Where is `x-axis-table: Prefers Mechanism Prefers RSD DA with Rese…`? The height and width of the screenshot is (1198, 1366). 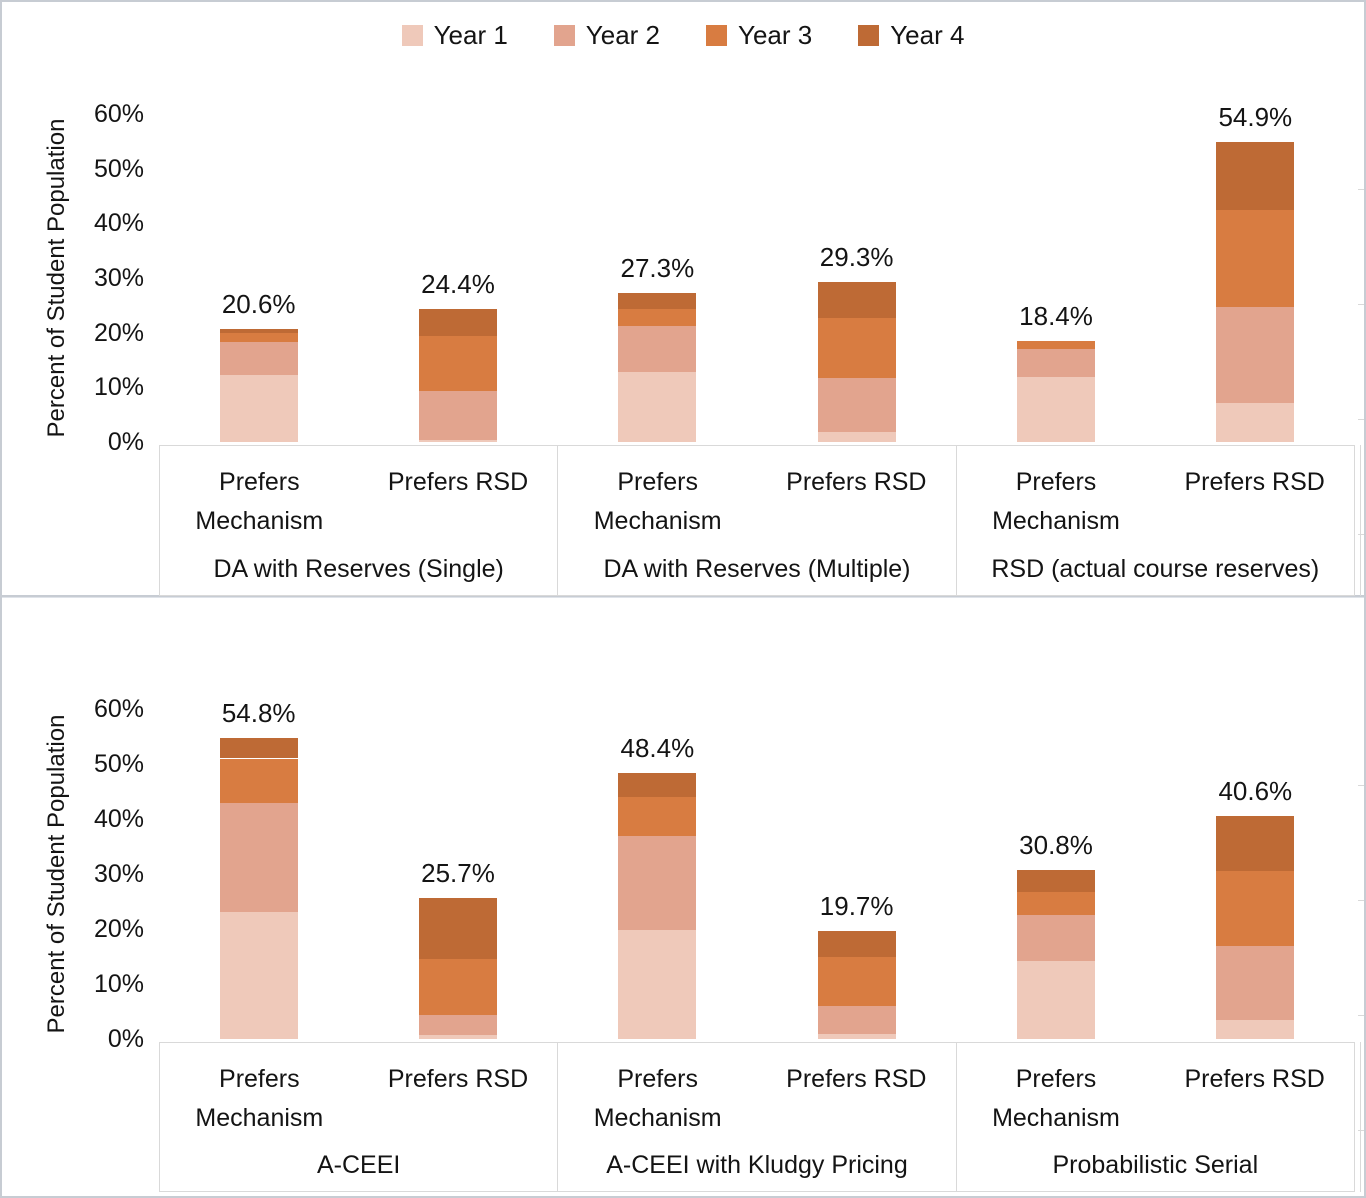
x-axis-table: Prefers Mechanism Prefers RSD DA with Rese… is located at coordinates (757, 520).